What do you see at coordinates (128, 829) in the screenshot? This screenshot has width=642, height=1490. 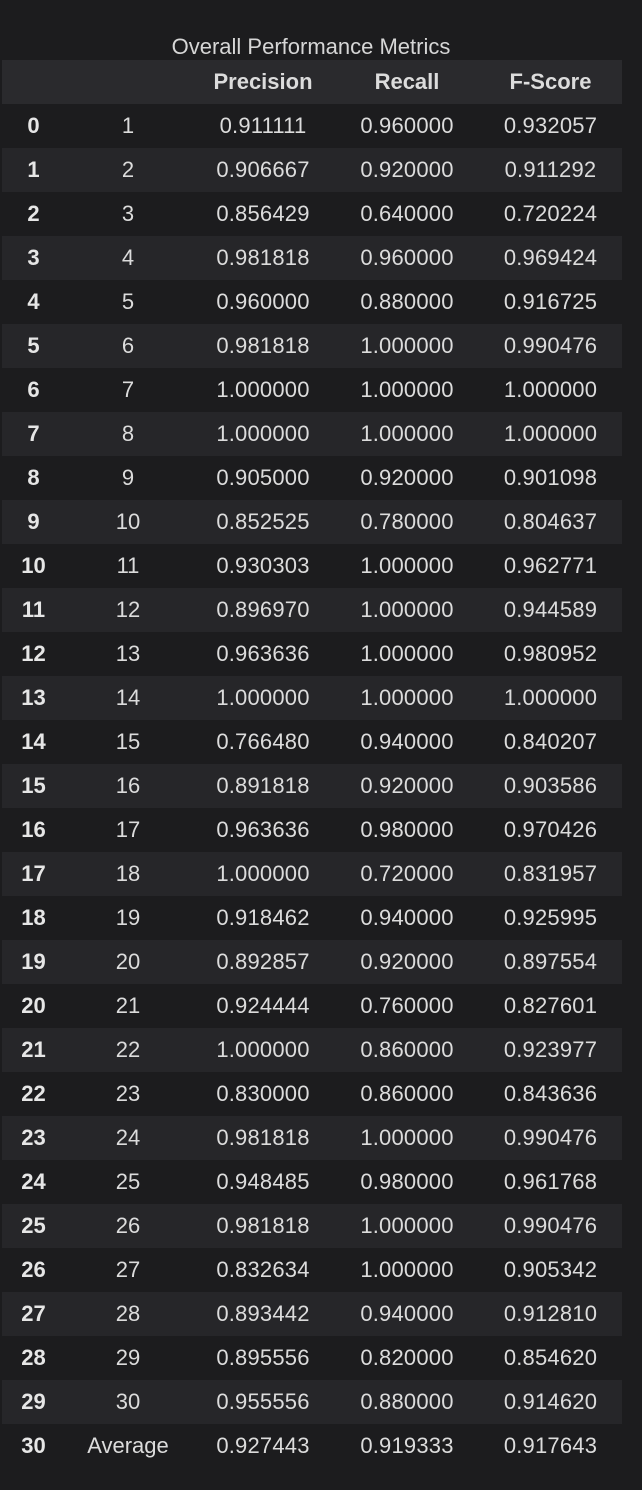 I see `row-label: 17` at bounding box center [128, 829].